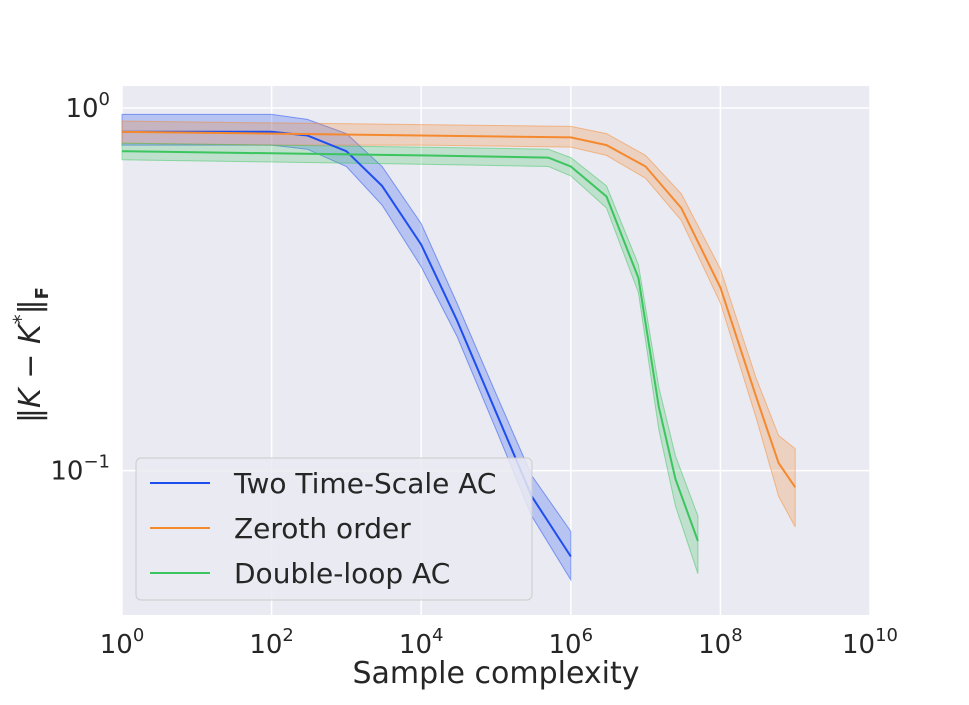 The image size is (969, 705). I want to click on x-tick-label: 10², so click(271, 642).